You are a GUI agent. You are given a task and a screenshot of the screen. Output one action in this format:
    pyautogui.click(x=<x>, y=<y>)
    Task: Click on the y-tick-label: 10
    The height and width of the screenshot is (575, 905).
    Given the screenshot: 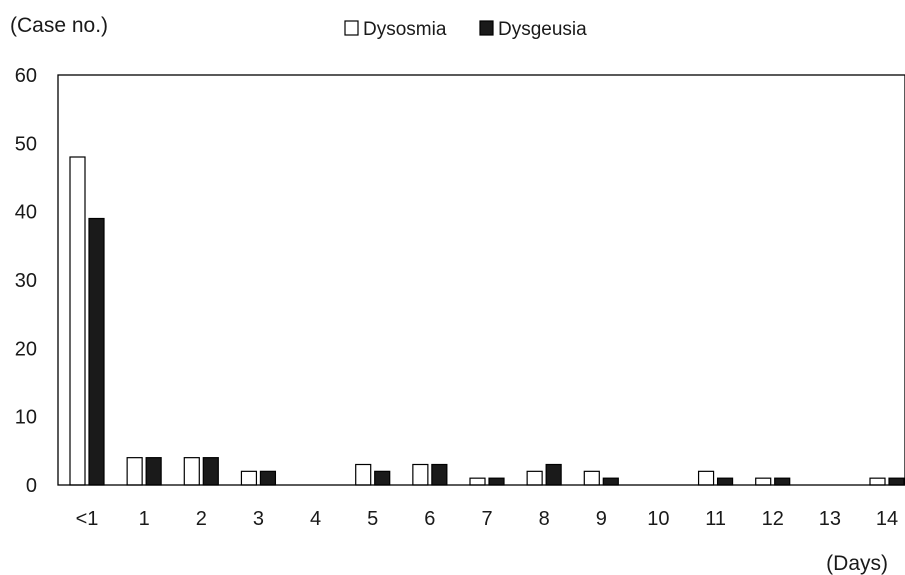 What is the action you would take?
    pyautogui.click(x=26, y=418)
    